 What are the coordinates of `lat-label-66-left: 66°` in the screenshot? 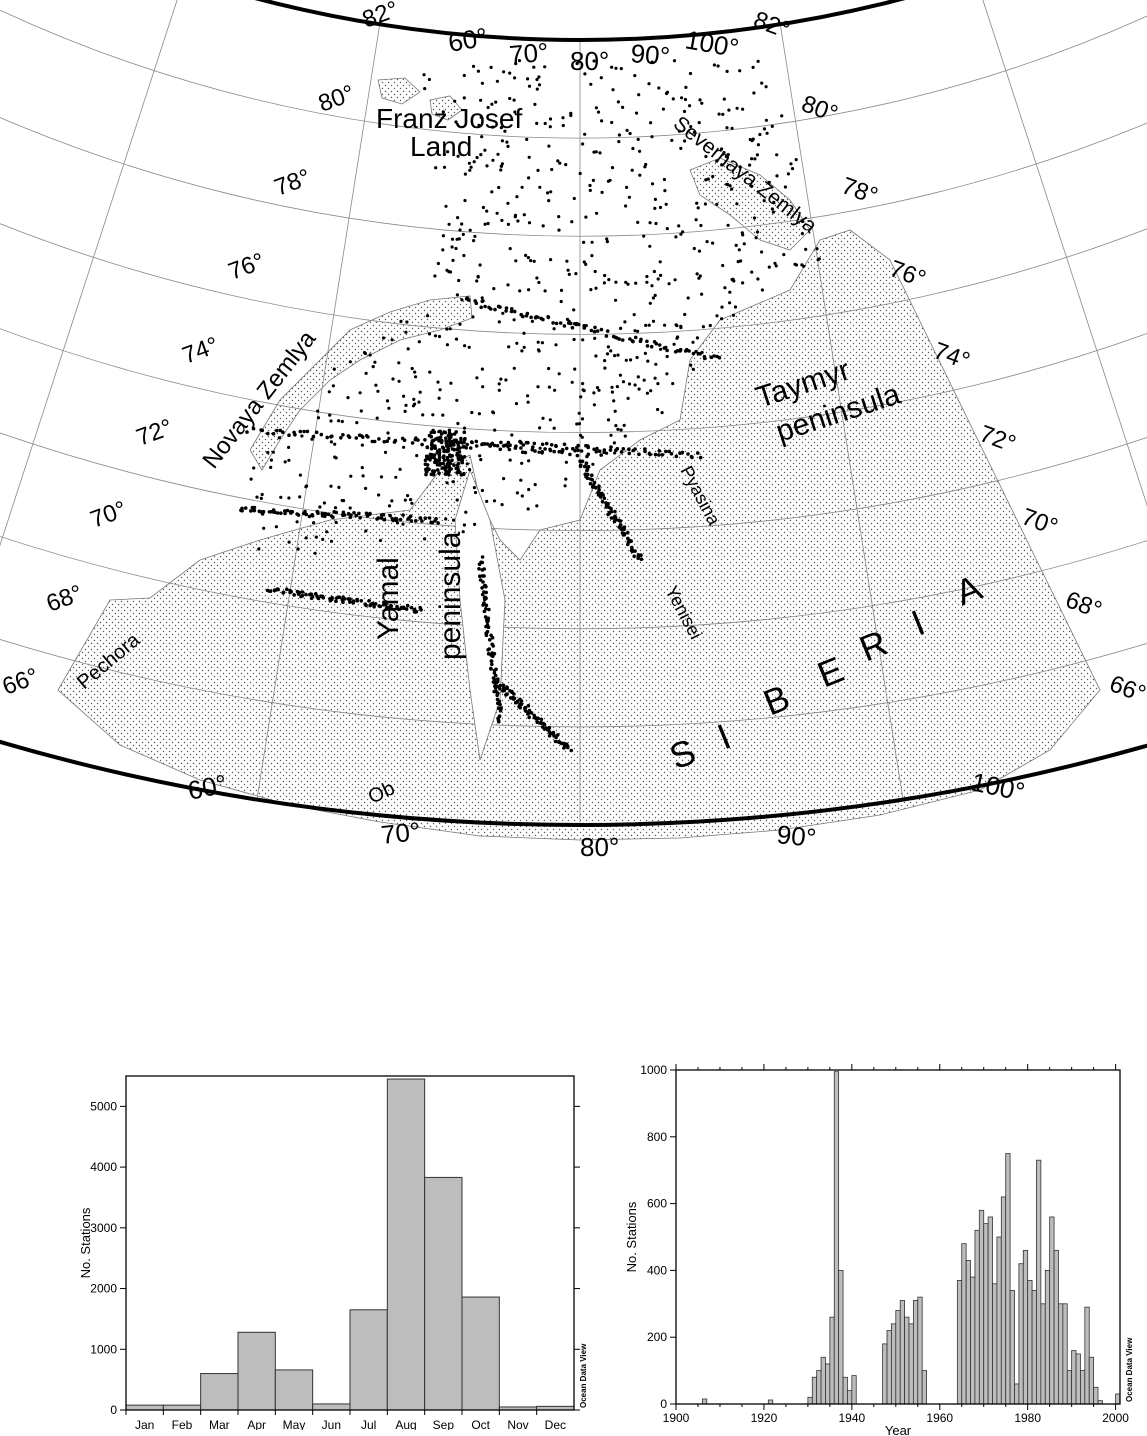 It's located at (21, 682).